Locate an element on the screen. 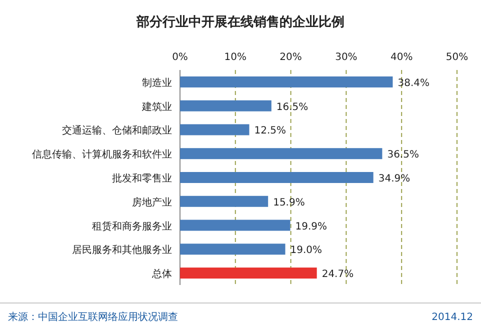 The height and width of the screenshot is (331, 481). y-tick-label: 批发和零售业 is located at coordinates (142, 178).